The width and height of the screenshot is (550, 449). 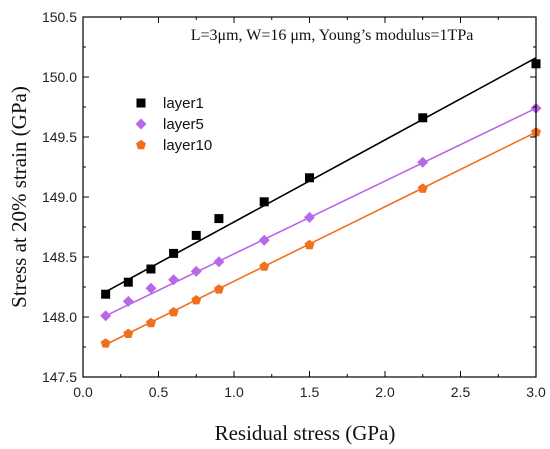 I want to click on x-tick-label: 2.5, so click(x=461, y=392).